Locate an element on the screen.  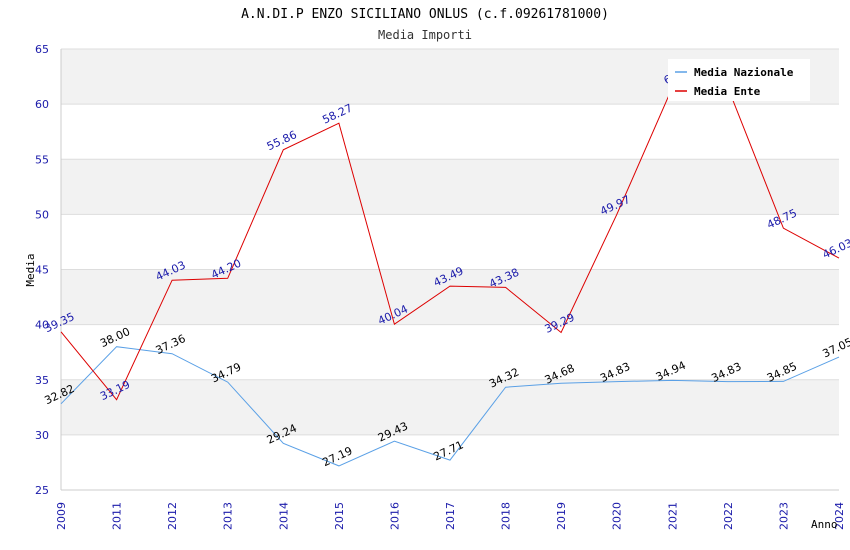
x-axis-title: Anno is located at coordinates (824, 524).